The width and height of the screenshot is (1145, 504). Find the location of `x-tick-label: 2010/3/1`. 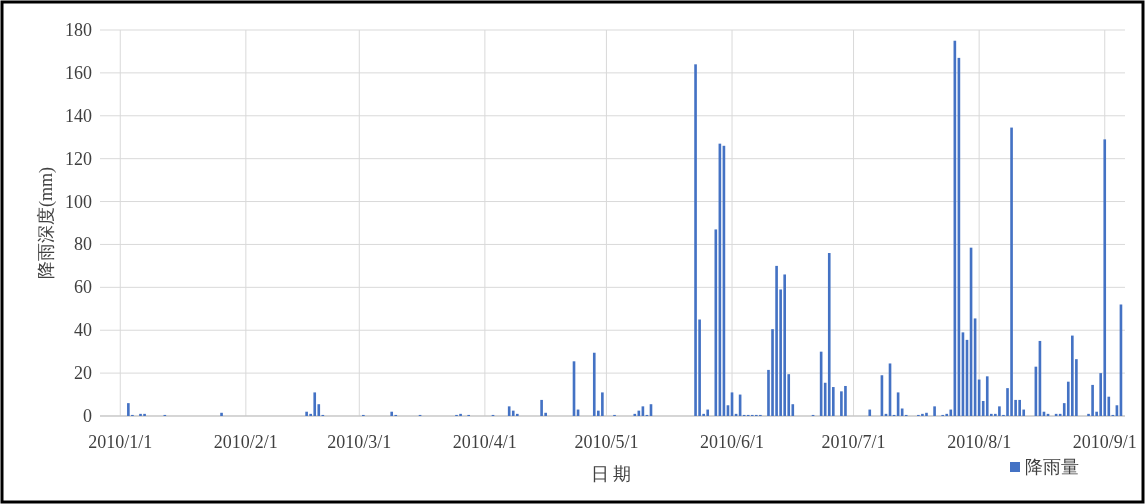

x-tick-label: 2010/3/1 is located at coordinates (359, 442).